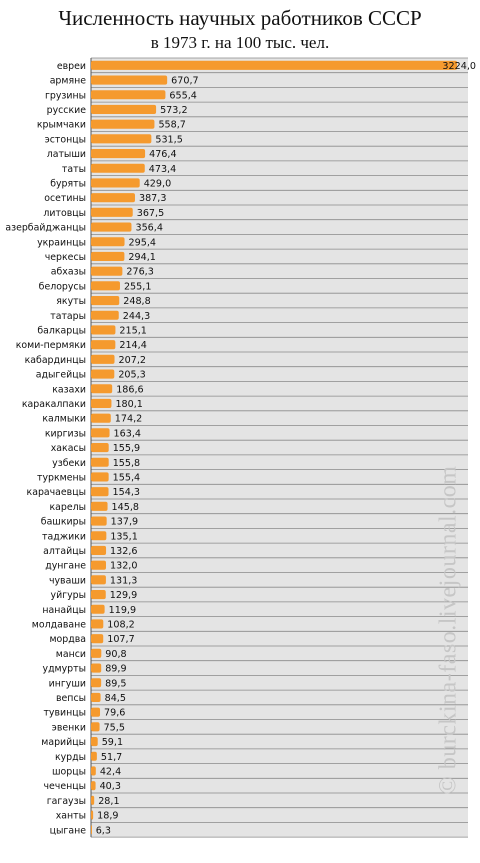  I want to click on value-label: 573,2, so click(173, 110).